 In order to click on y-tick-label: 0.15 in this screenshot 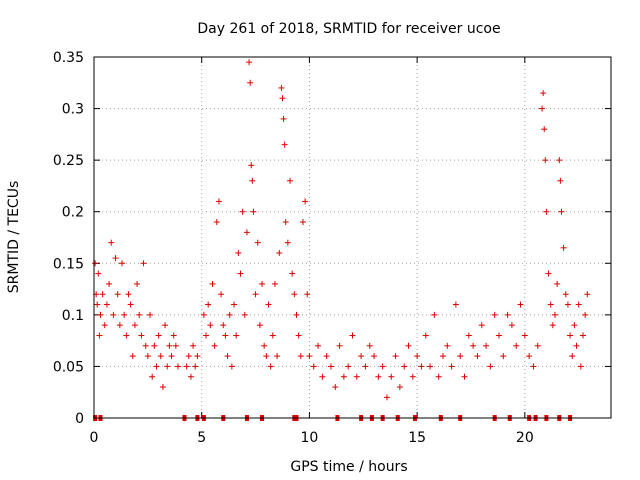, I will do `click(68, 264)`.